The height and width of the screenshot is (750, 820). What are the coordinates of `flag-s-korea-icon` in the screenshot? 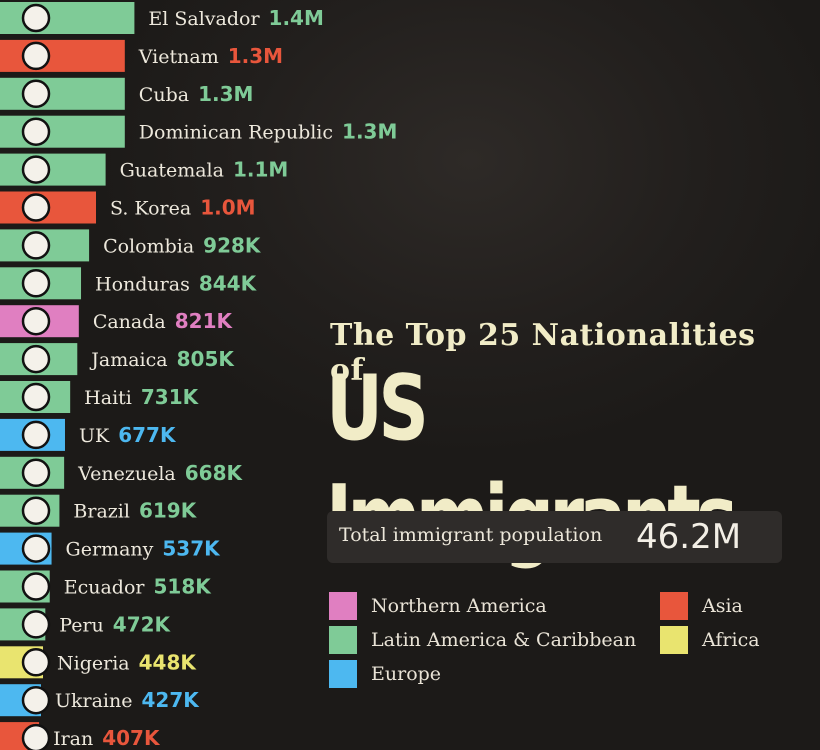 It's located at (36, 207).